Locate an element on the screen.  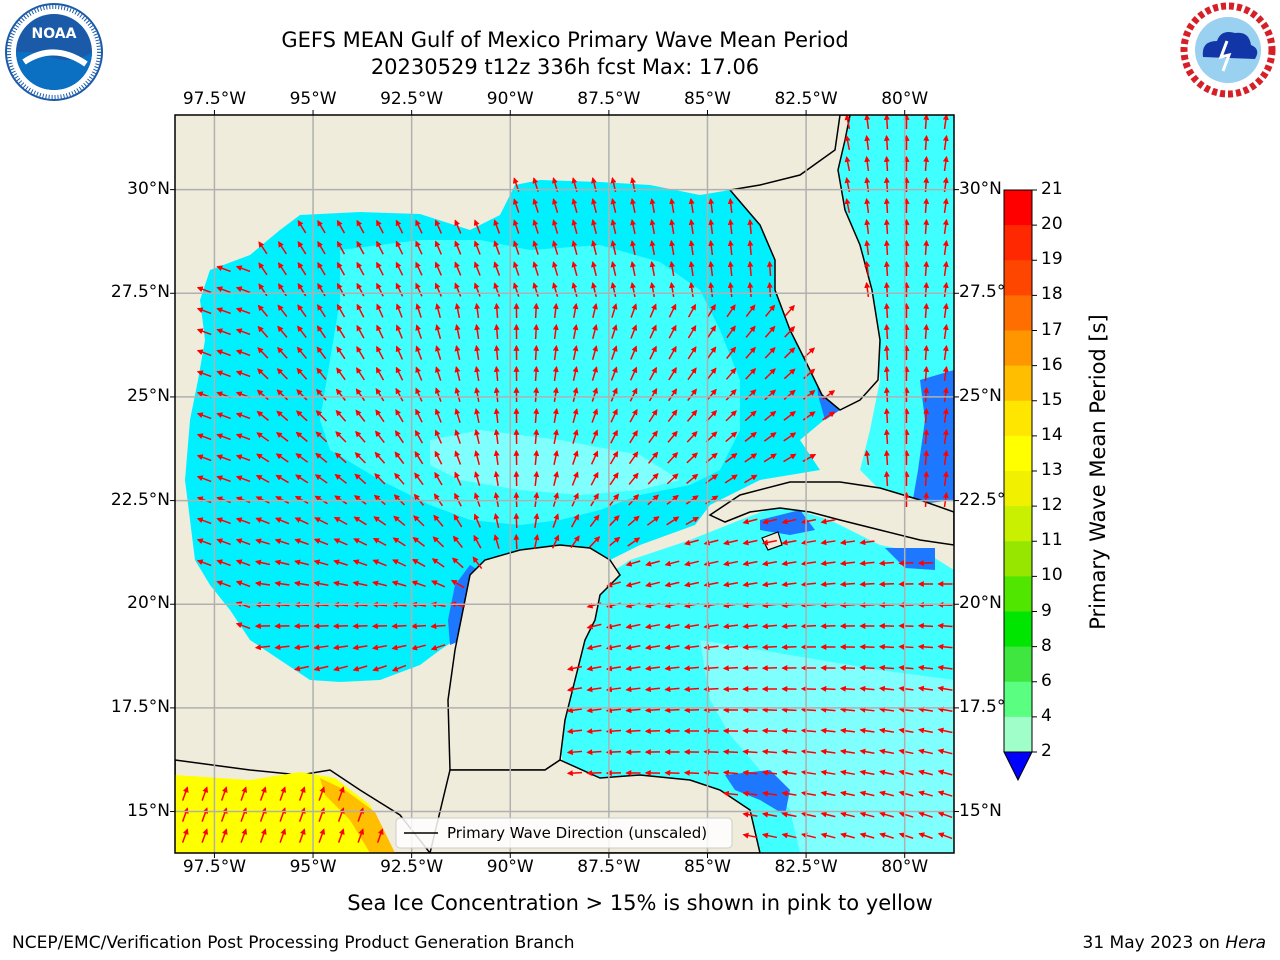
lon-tick-label: 85°W is located at coordinates (707, 99).